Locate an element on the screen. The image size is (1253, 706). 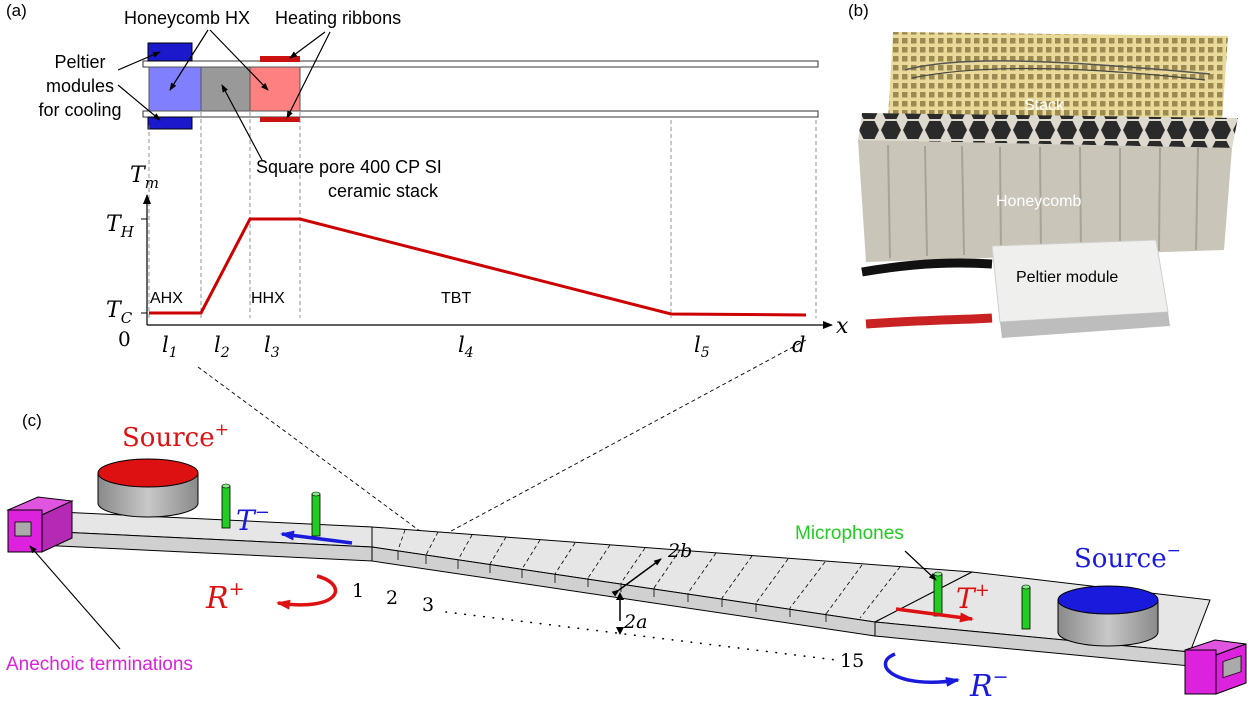
segment-label-d: d is located at coordinates (798, 345).